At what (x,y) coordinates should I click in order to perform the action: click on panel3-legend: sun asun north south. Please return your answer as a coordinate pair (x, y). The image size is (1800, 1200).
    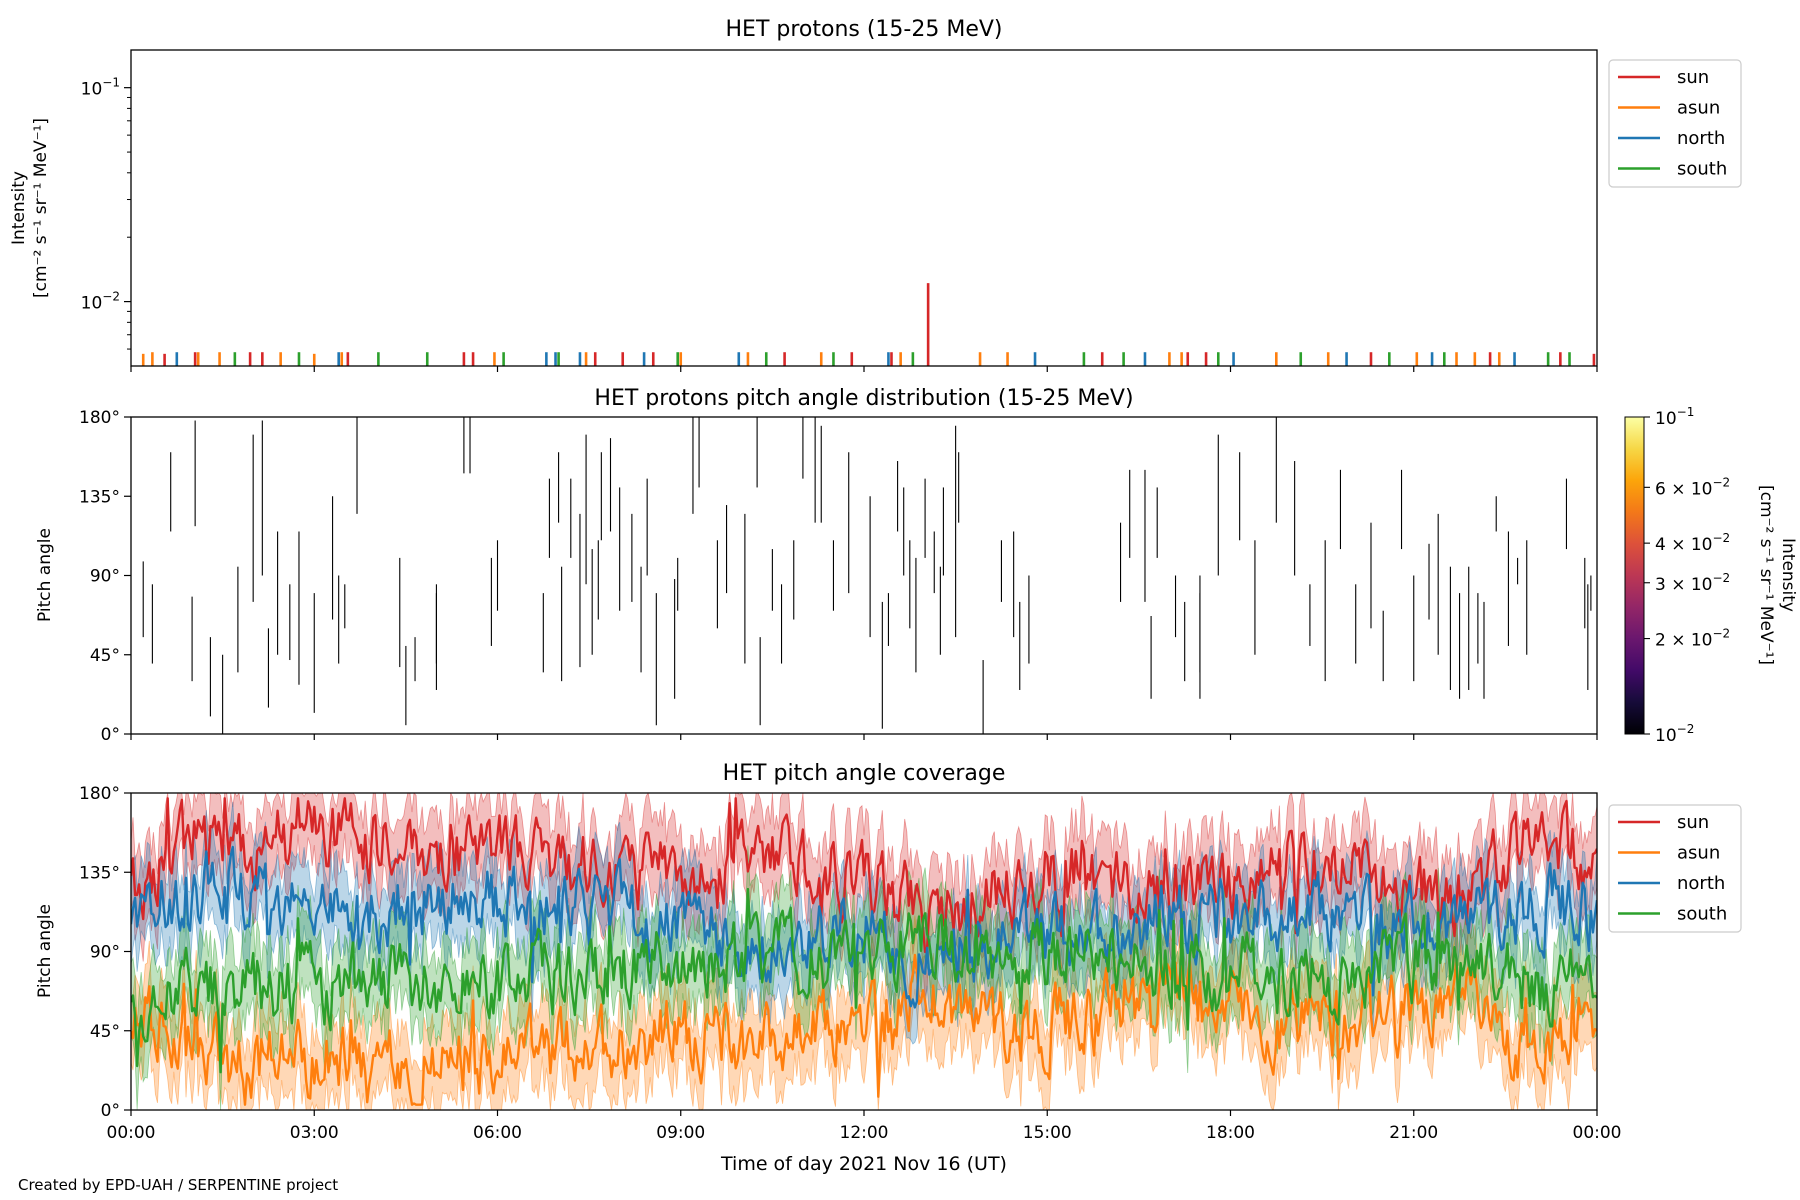
    Looking at the image, I should click on (1675, 868).